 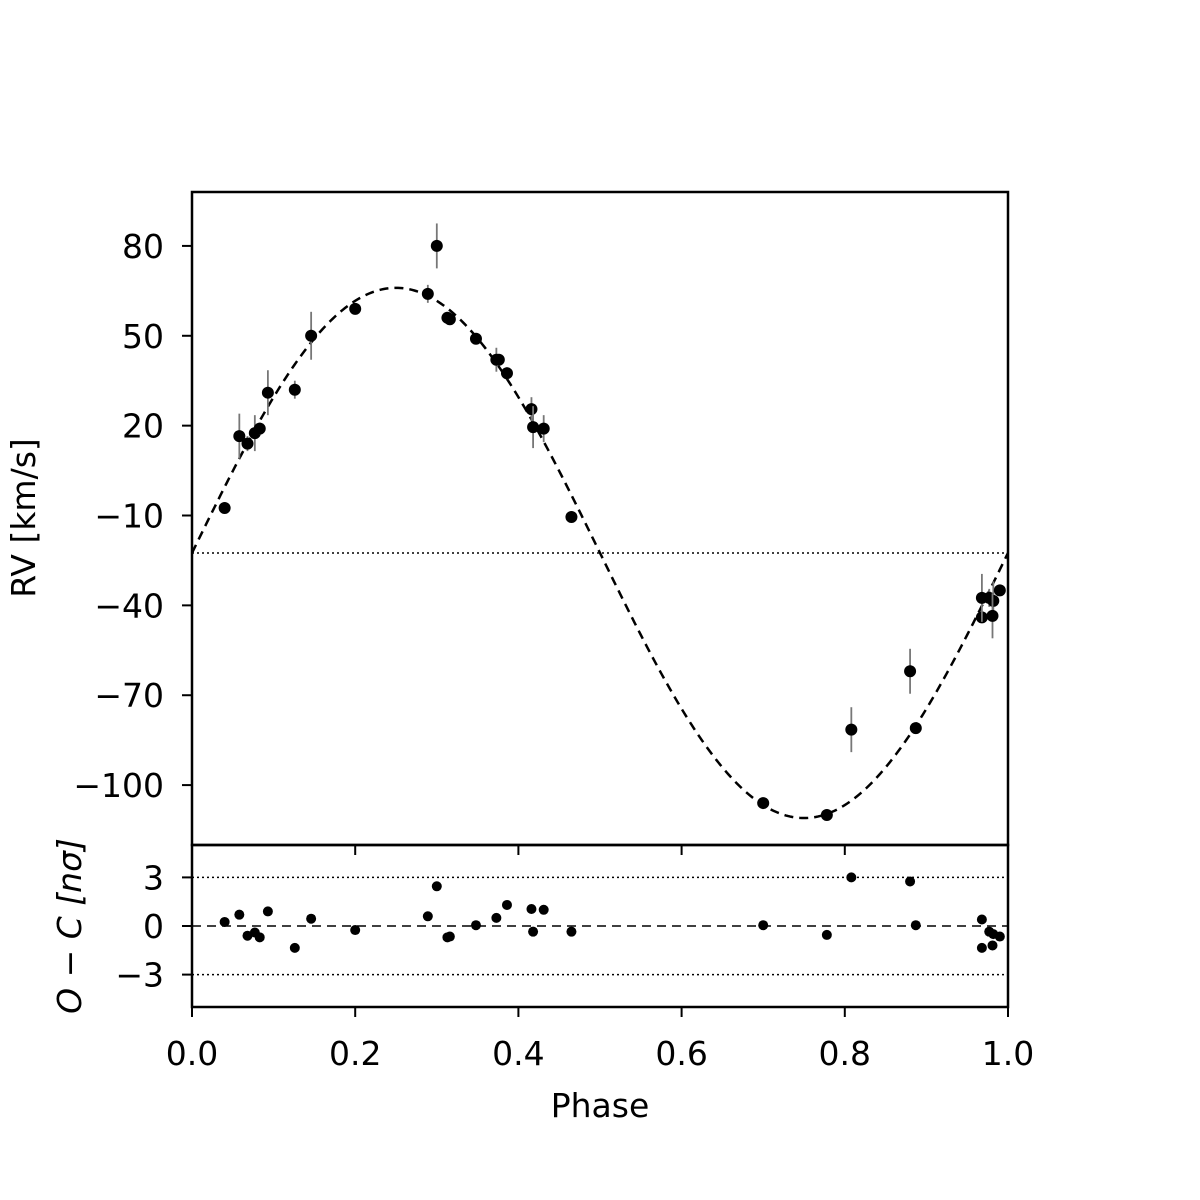 What do you see at coordinates (143, 246) in the screenshot?
I see `rv-ytick-label: 80` at bounding box center [143, 246].